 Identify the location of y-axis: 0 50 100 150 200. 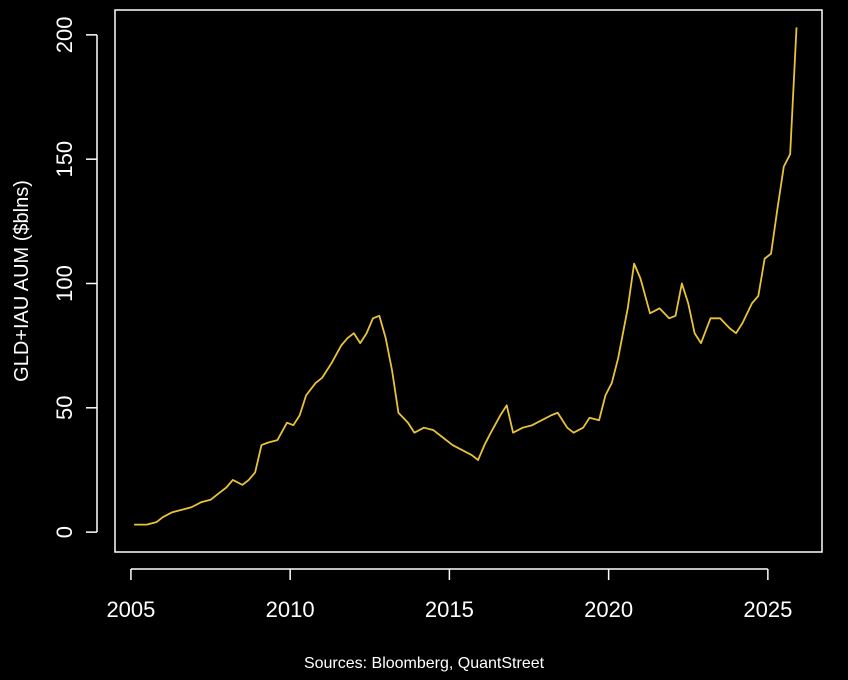
(75, 277).